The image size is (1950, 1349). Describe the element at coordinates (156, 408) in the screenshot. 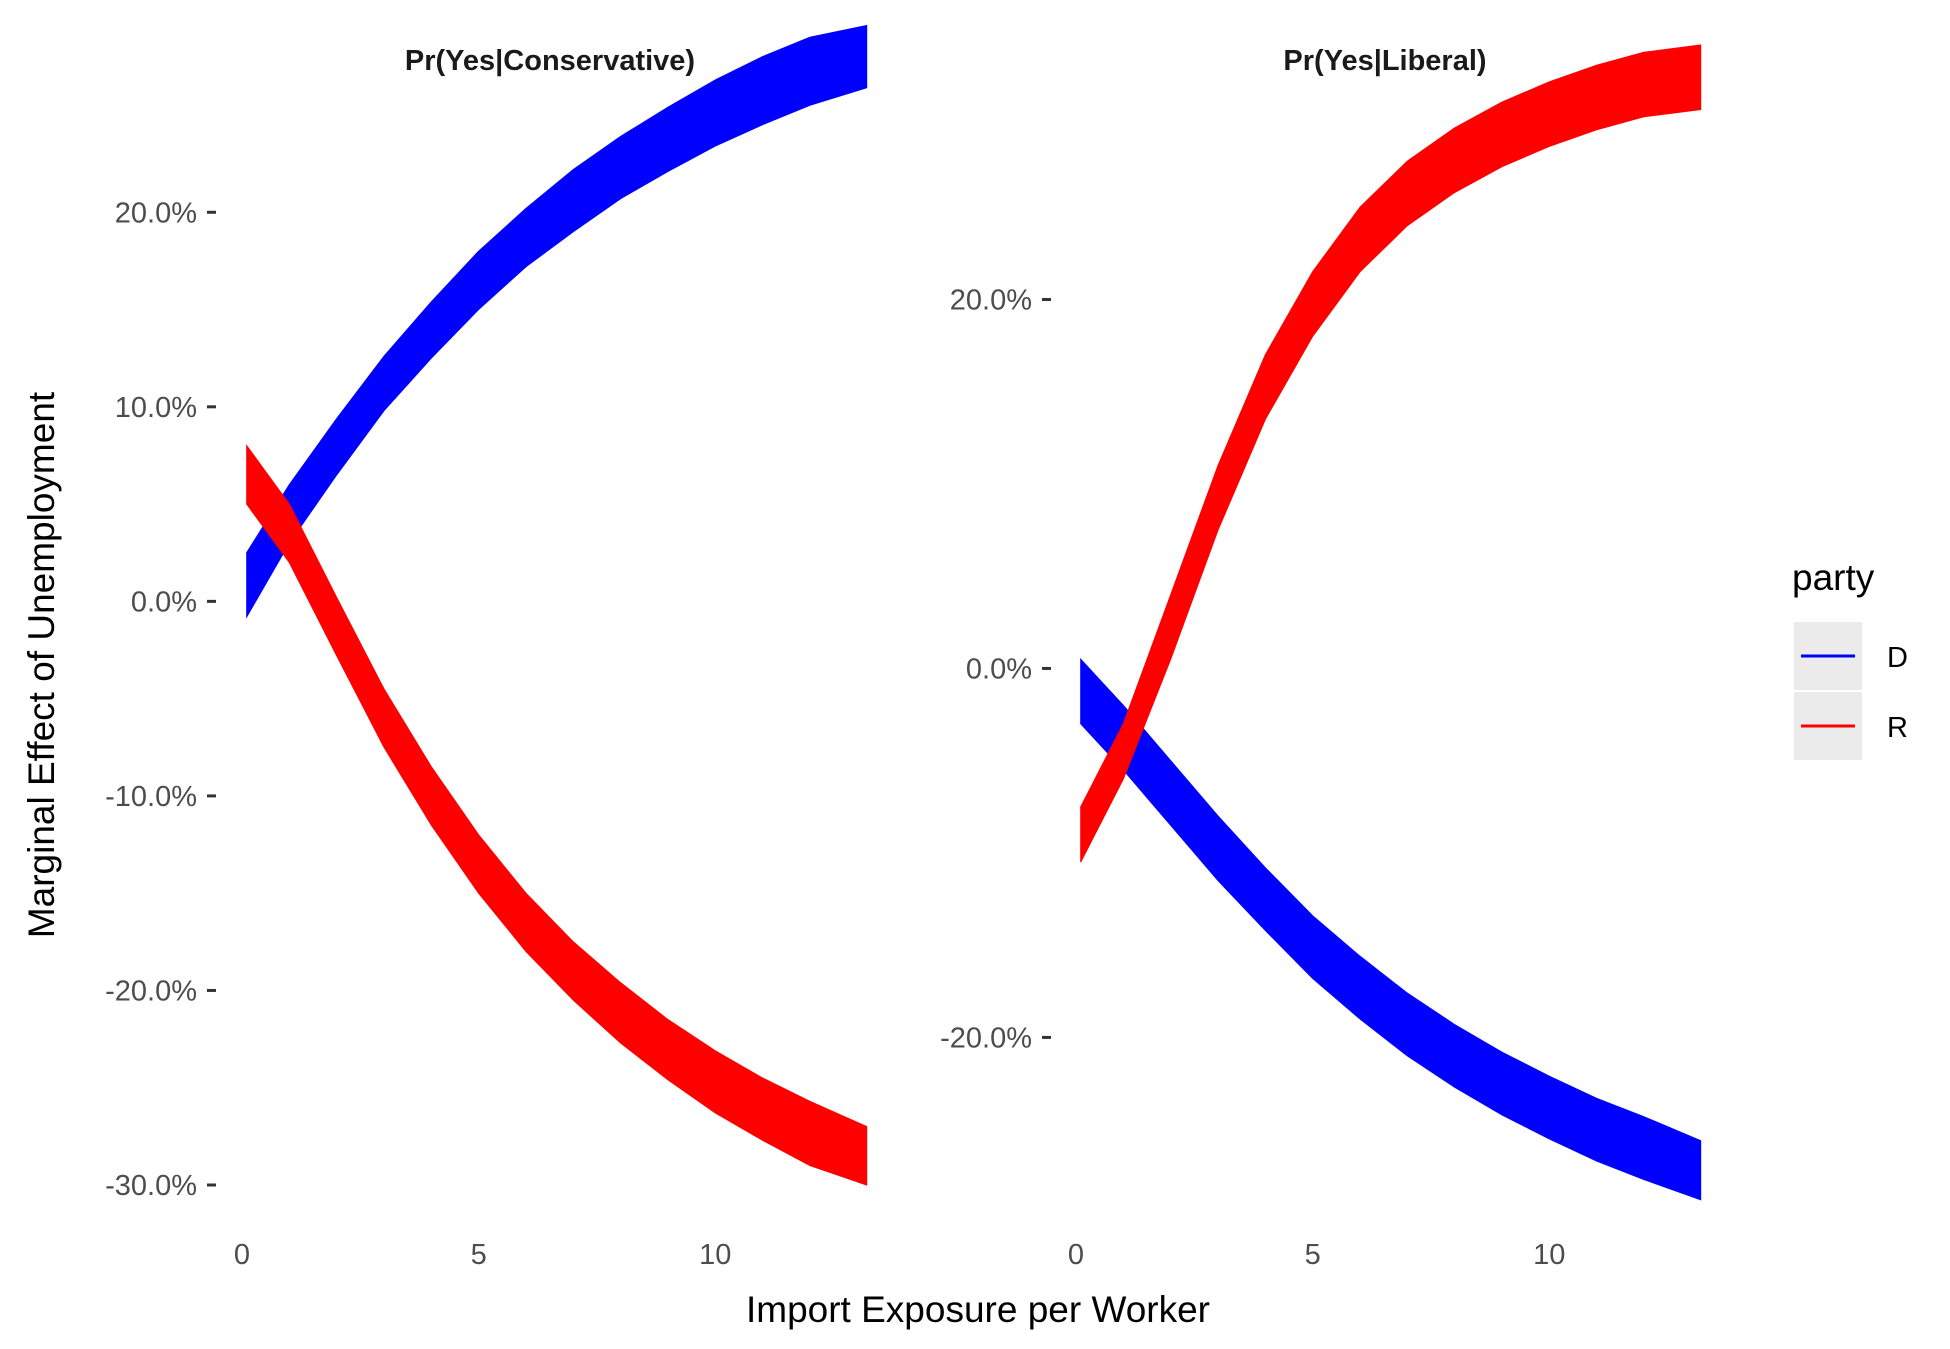

I see `y-tick-label: 10.0%` at that location.